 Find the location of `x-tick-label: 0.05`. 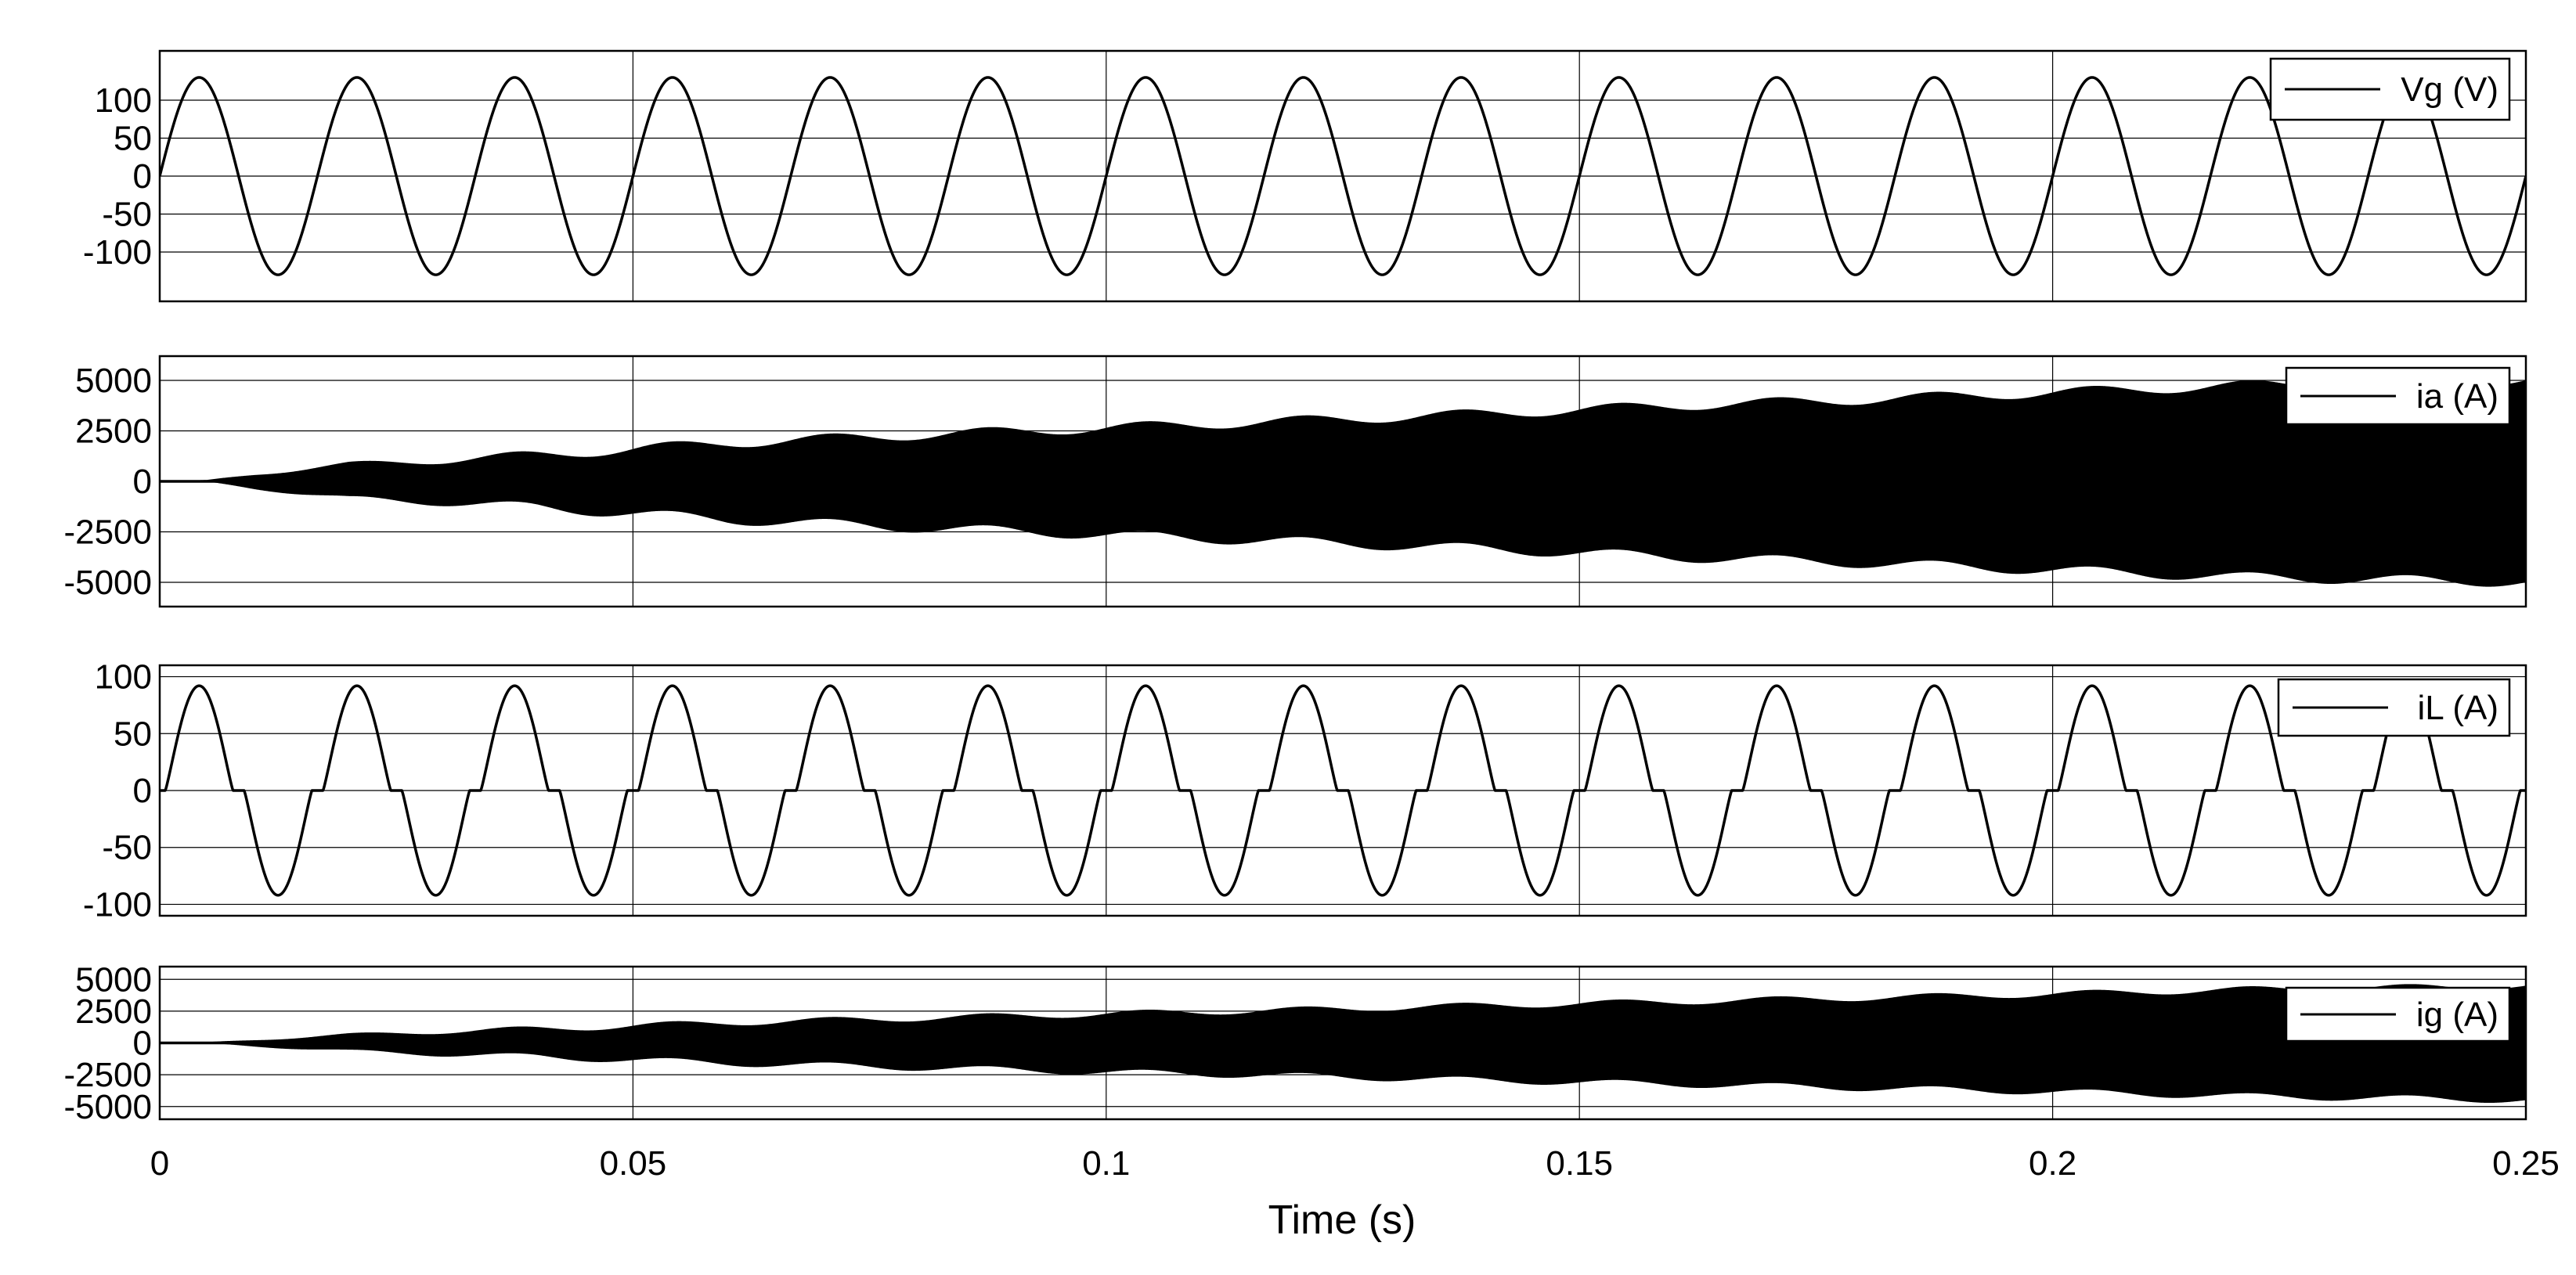

x-tick-label: 0.05 is located at coordinates (633, 1163).